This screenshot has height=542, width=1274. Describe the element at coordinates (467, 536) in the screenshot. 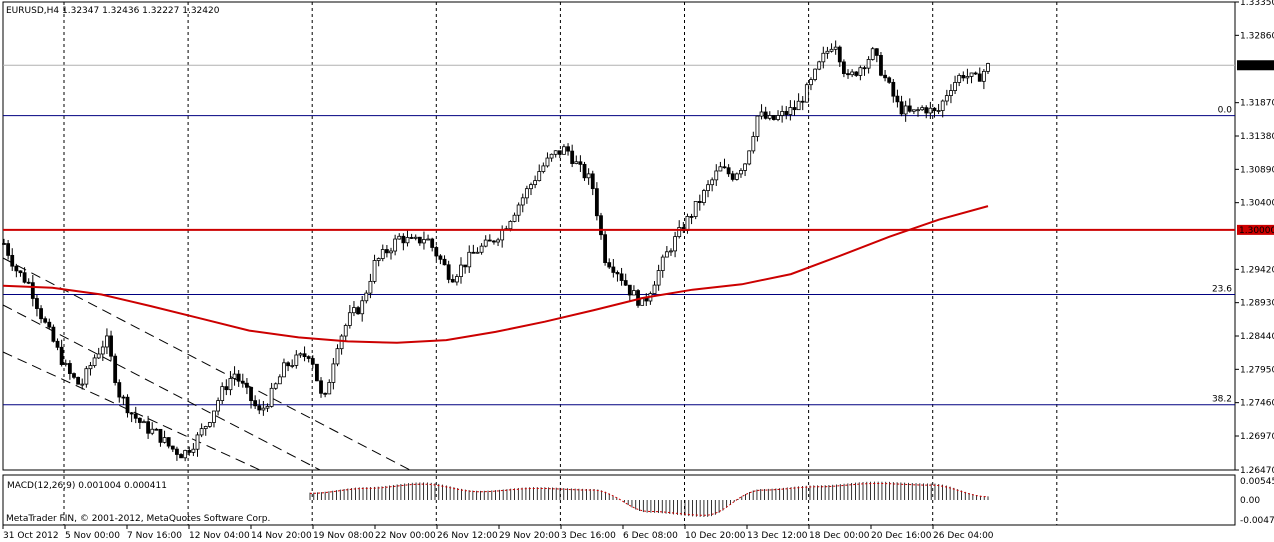

I see `x-tick-label: 26 Nov 12:00` at that location.